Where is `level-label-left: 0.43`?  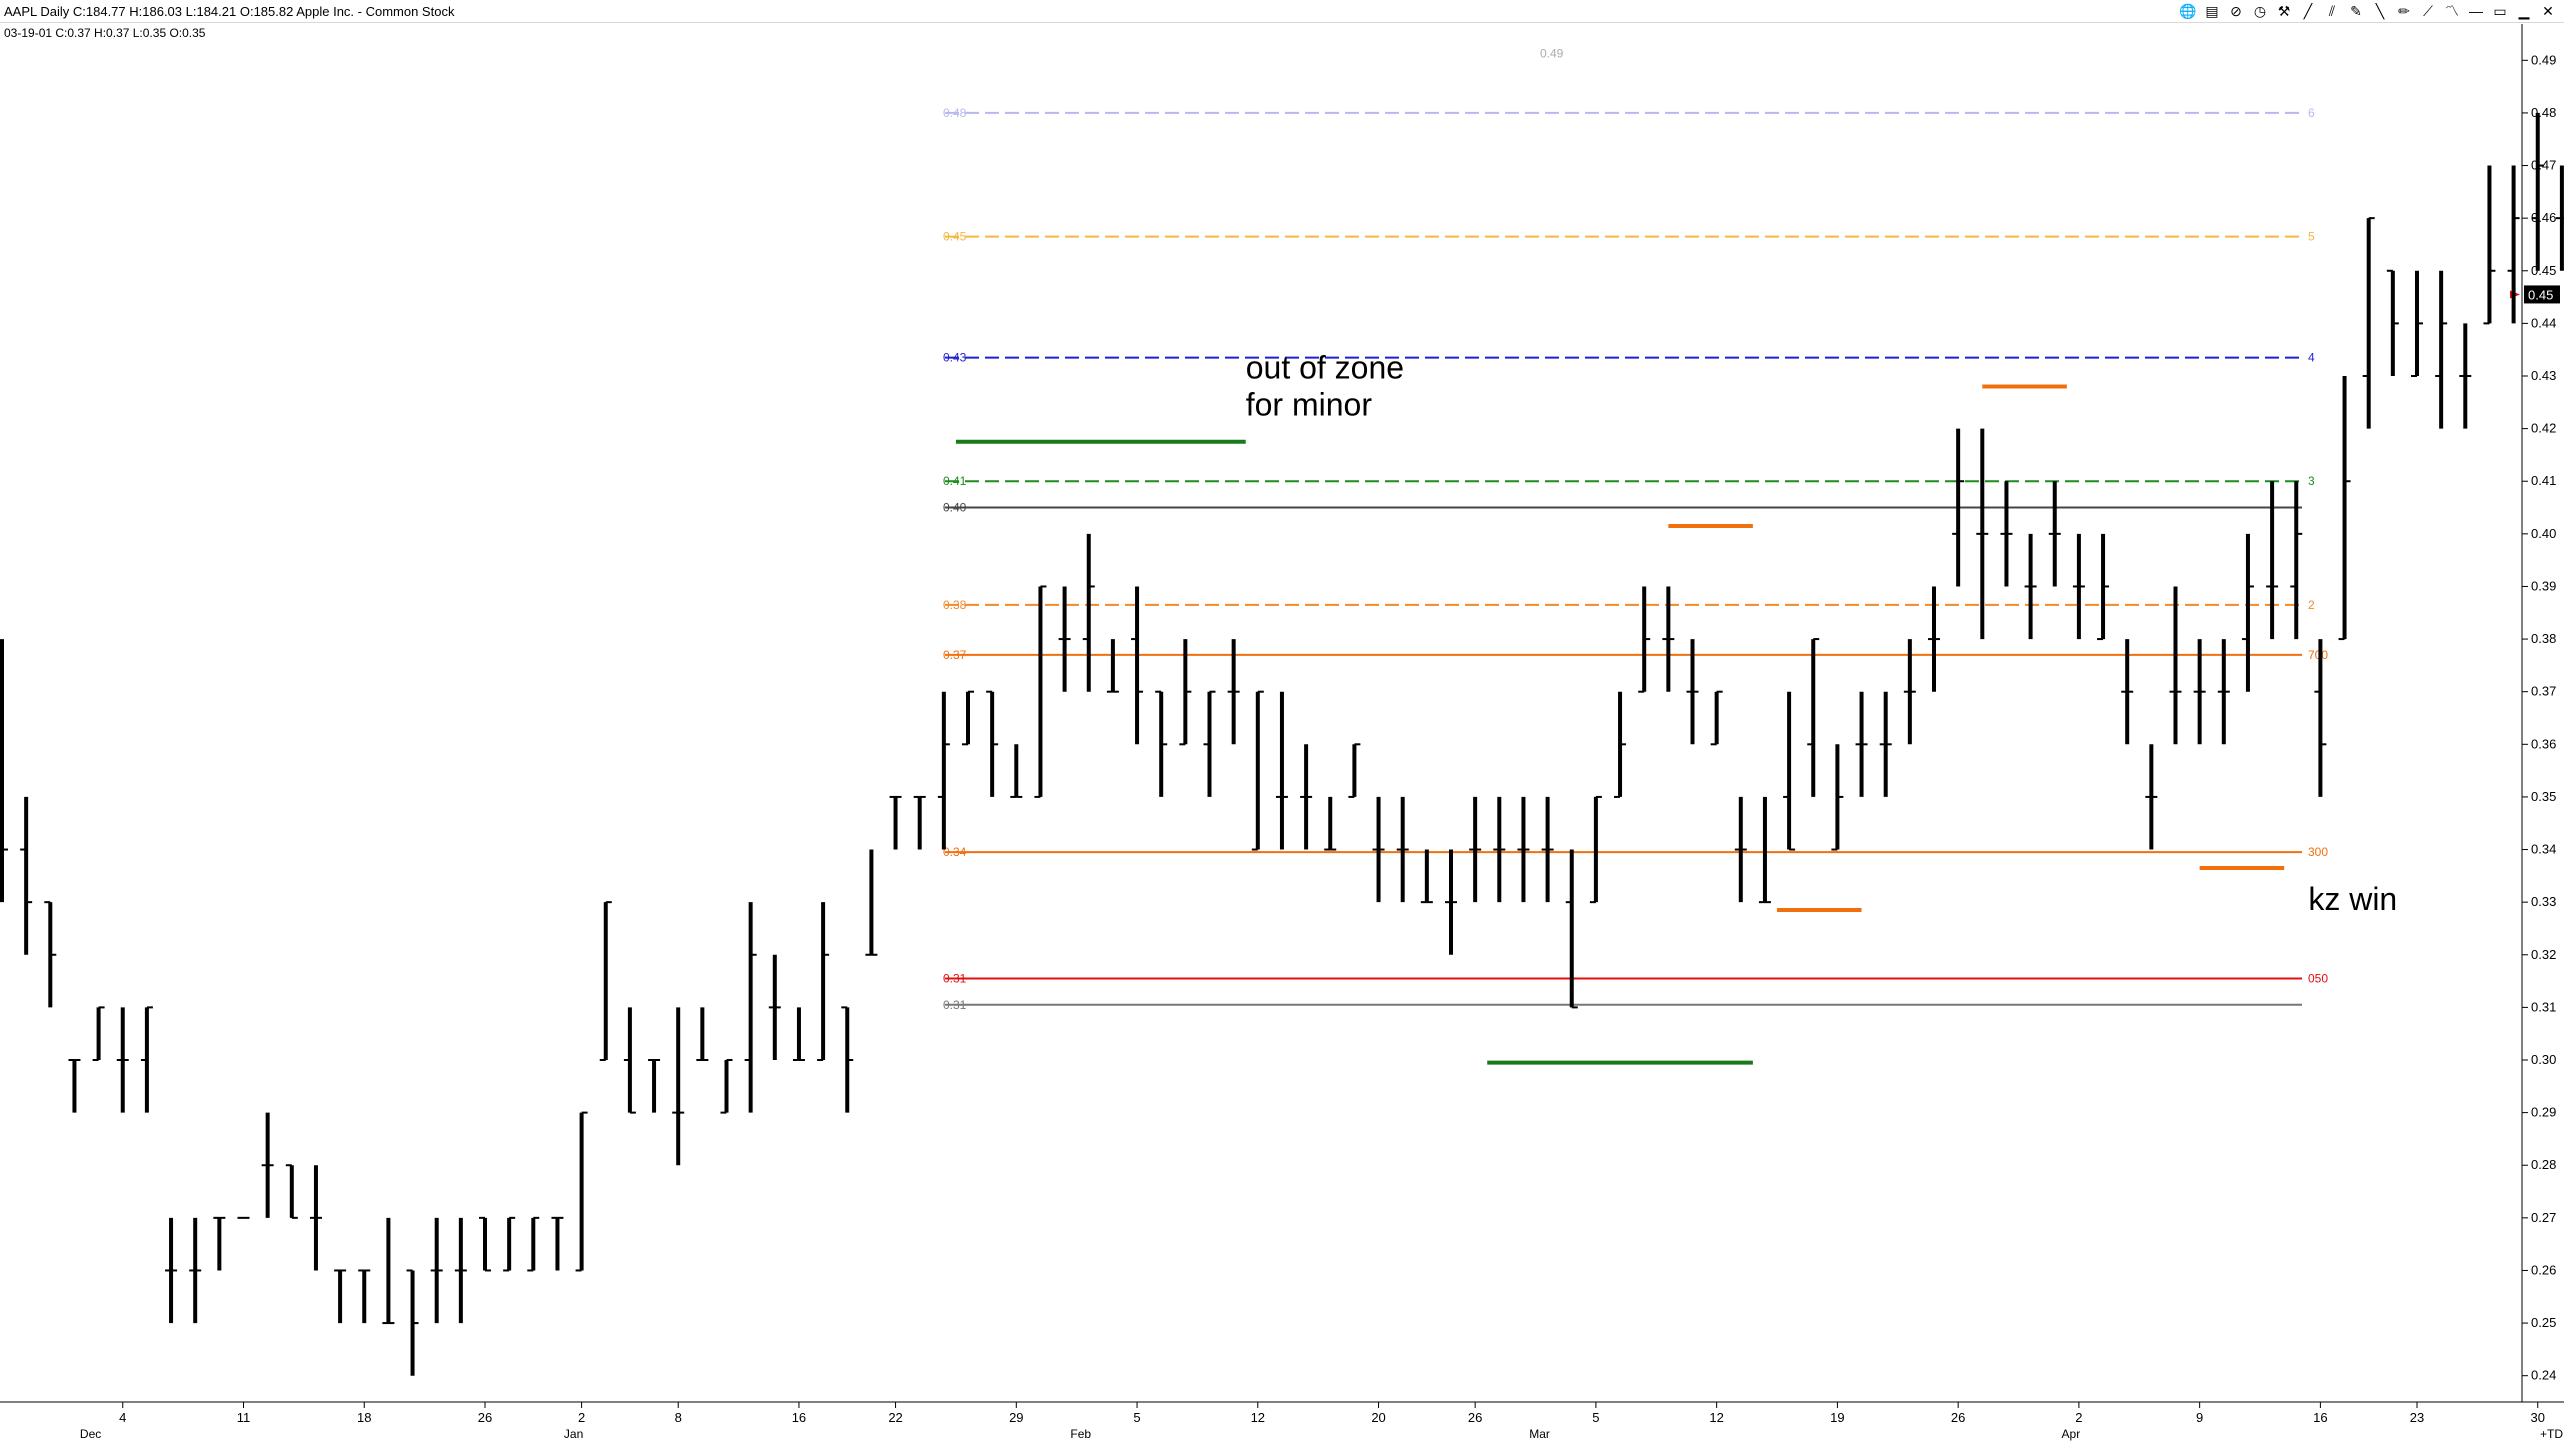 level-label-left: 0.43 is located at coordinates (955, 358).